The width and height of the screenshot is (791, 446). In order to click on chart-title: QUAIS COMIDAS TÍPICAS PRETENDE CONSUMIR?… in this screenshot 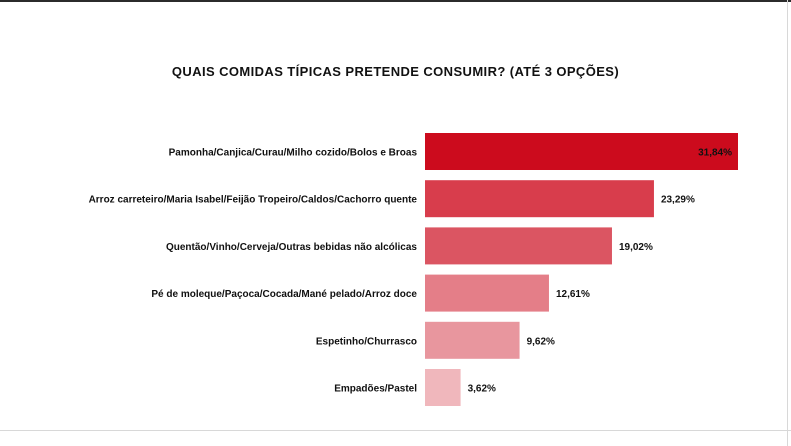, I will do `click(395, 71)`.